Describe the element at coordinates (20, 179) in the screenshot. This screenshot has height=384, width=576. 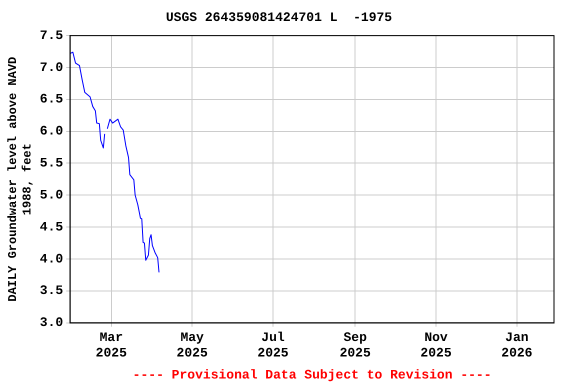
I see `y-axis-title: DAILY Groundwater level above NAVD 1988, feet` at that location.